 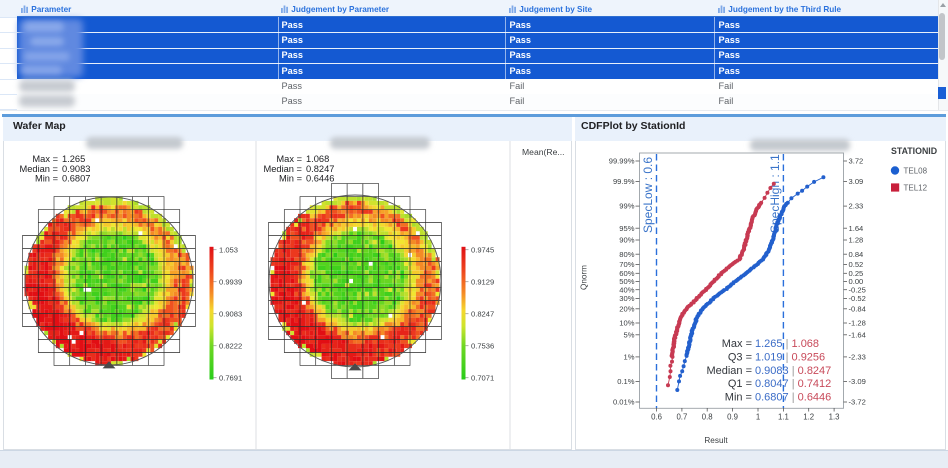 What do you see at coordinates (775, 193) in the screenshot?
I see `svg-text: SpecHigh : 1.1` at bounding box center [775, 193].